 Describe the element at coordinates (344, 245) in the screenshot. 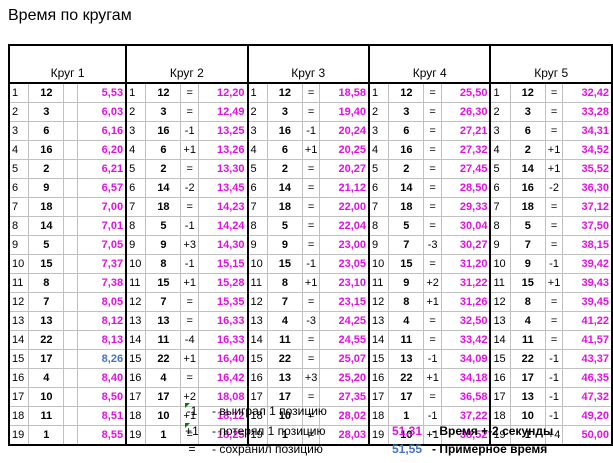

I see `time-cell: 23,00` at that location.